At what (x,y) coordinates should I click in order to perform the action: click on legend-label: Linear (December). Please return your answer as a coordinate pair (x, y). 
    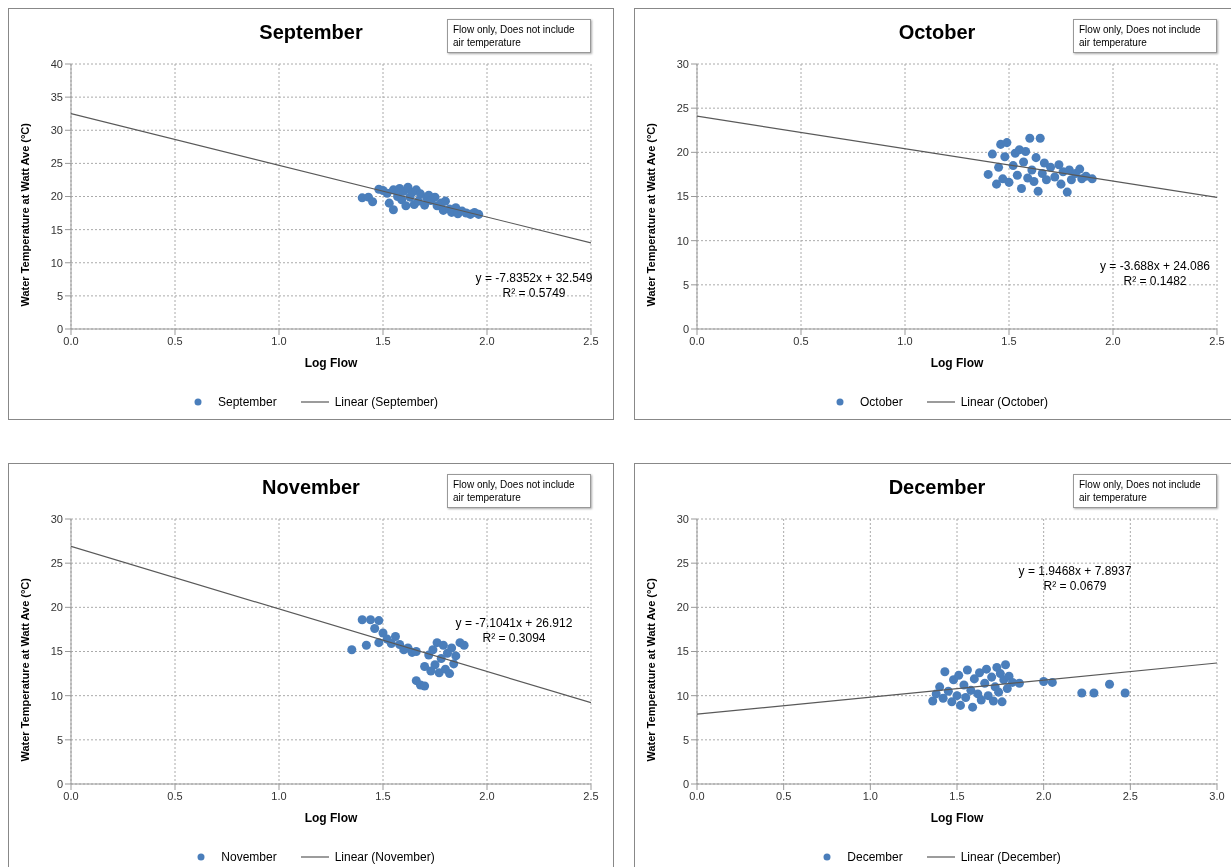
    Looking at the image, I should click on (1010, 857).